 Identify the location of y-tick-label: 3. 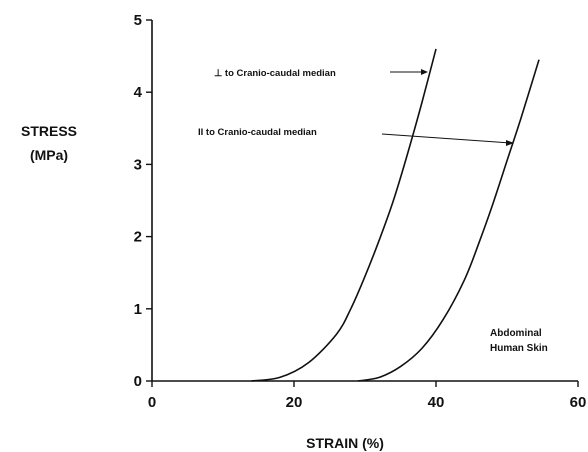
(138, 164).